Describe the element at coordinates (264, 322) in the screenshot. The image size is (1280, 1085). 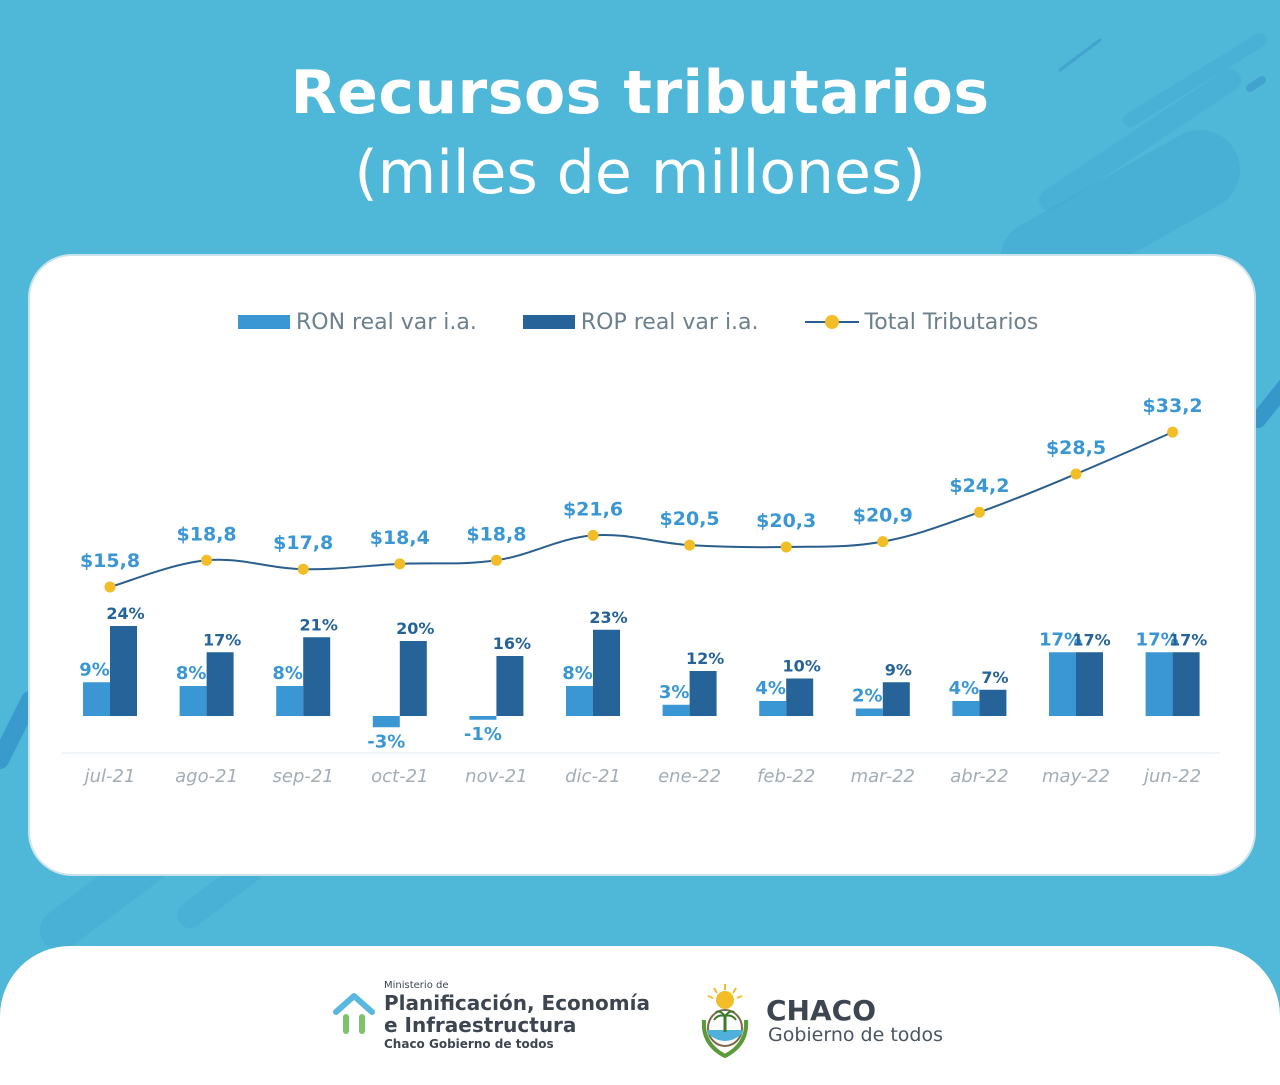
I see `legend-swatch-ron` at that location.